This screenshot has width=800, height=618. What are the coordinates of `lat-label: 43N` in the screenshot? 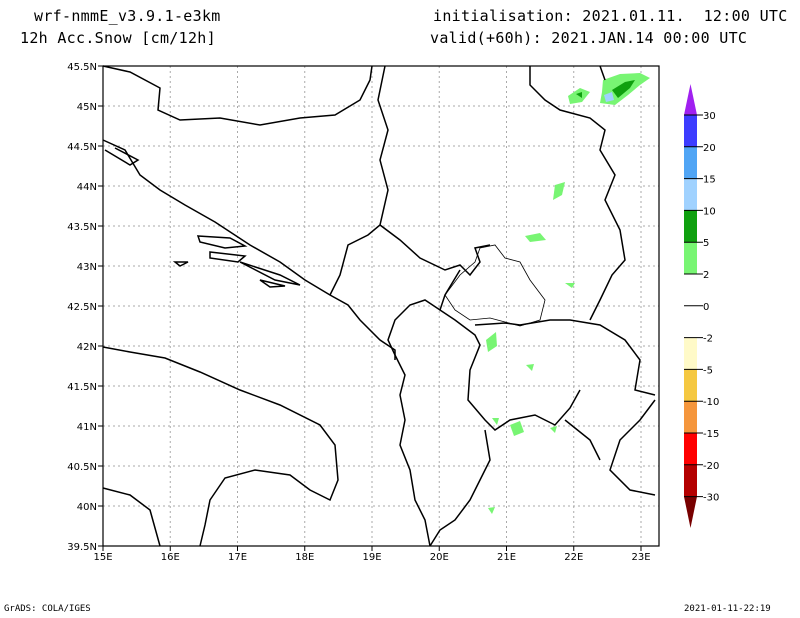 It's located at (87, 267).